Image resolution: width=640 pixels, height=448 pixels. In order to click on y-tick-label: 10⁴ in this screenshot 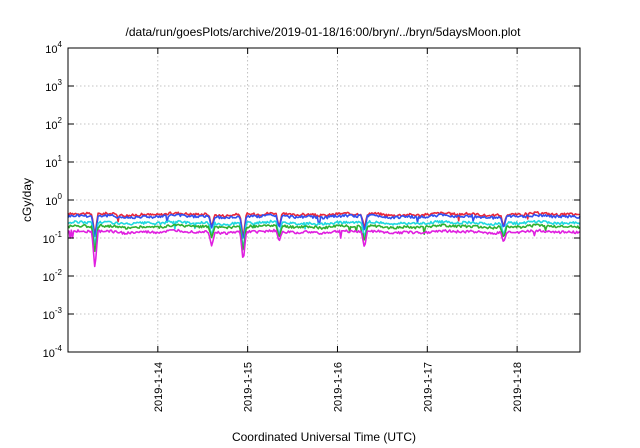, I will do `click(53, 48)`.